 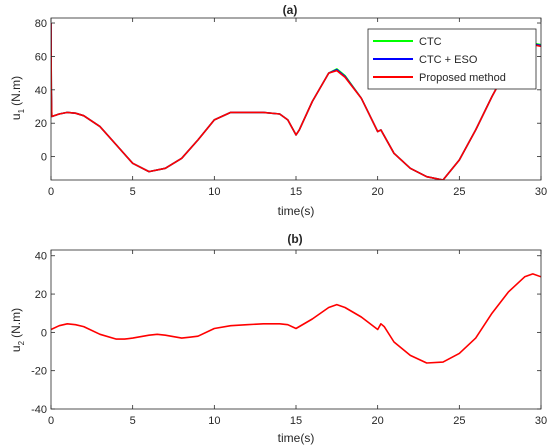 What do you see at coordinates (290, 10) in the screenshot?
I see `panel-a-title: (a)` at bounding box center [290, 10].